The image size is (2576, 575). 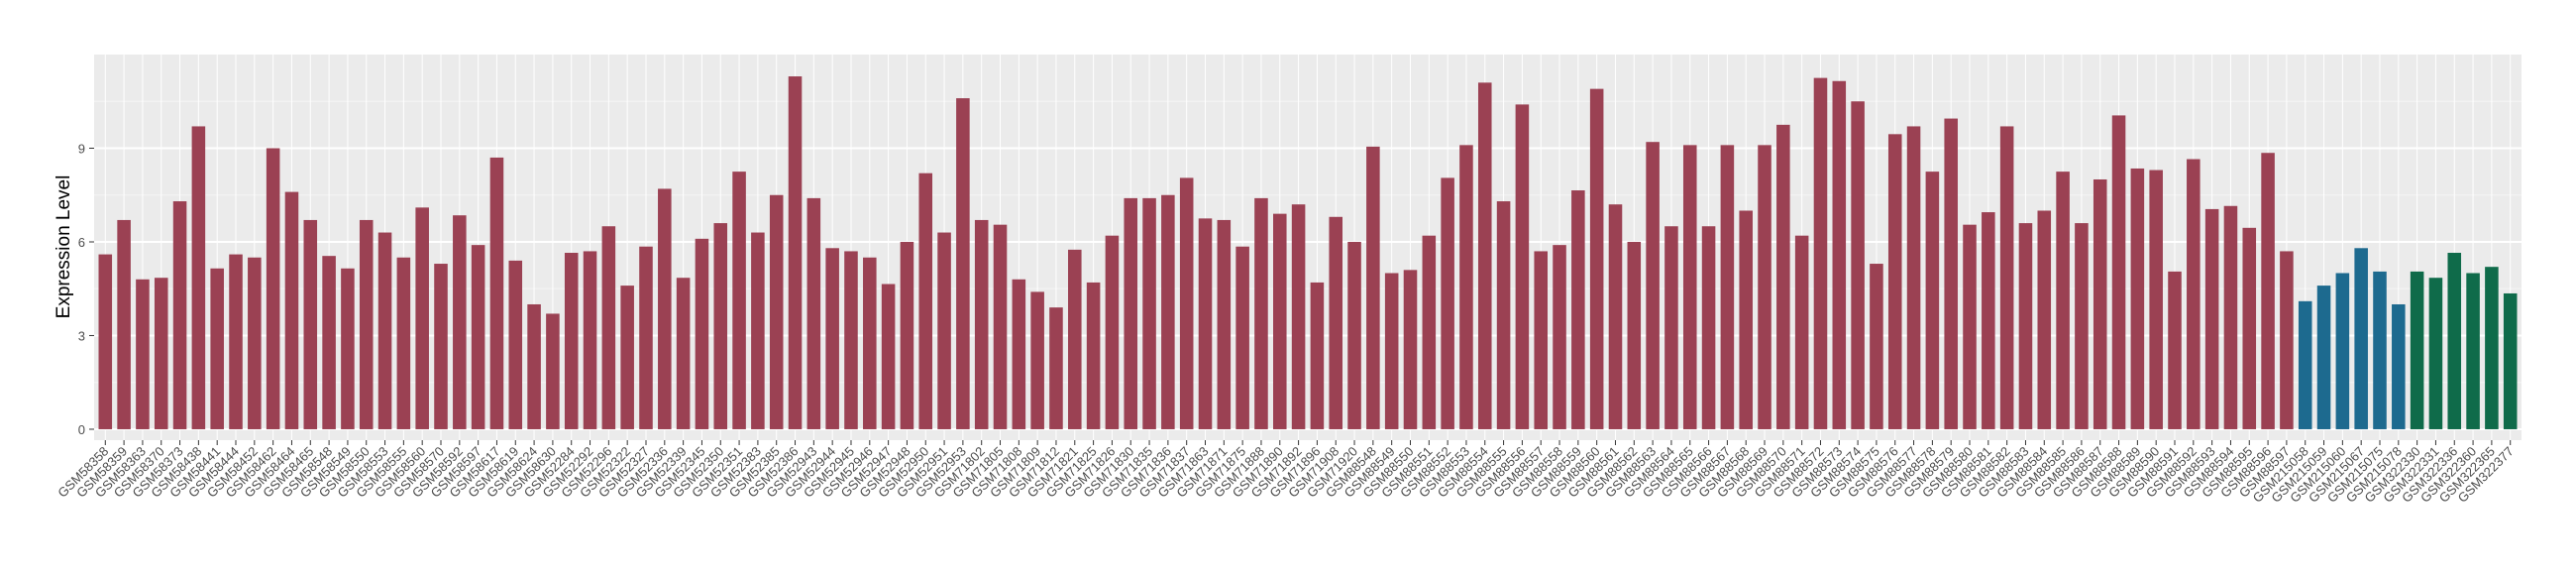 I want to click on y-tick-label: 3, so click(x=81, y=335).